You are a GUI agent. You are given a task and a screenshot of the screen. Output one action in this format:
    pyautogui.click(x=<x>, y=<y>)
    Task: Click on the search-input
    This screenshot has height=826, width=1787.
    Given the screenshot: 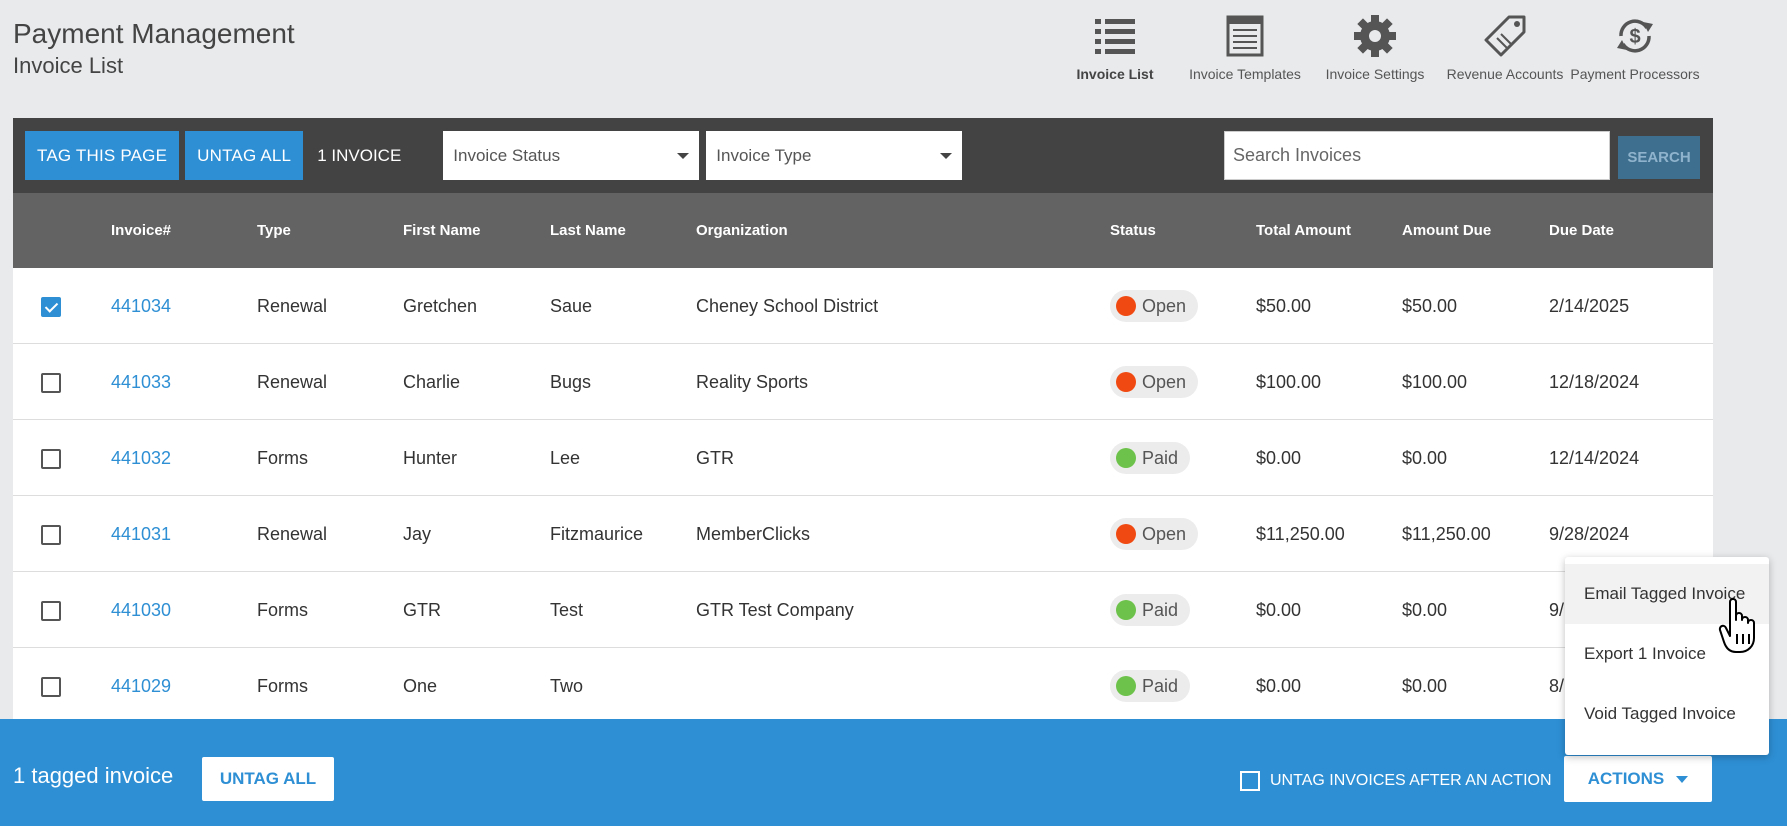 What is the action you would take?
    pyautogui.click(x=1417, y=155)
    